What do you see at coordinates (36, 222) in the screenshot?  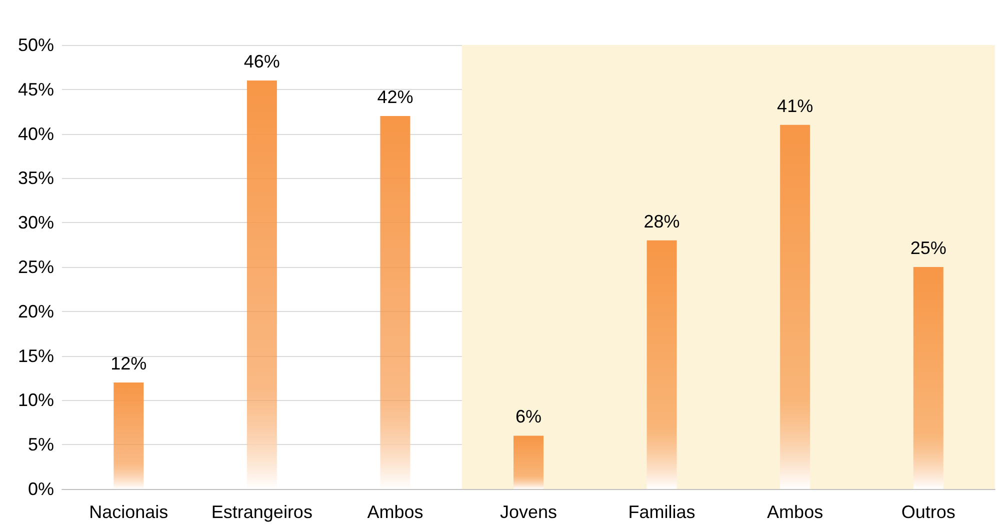 I see `y-tick-label: 30%` at bounding box center [36, 222].